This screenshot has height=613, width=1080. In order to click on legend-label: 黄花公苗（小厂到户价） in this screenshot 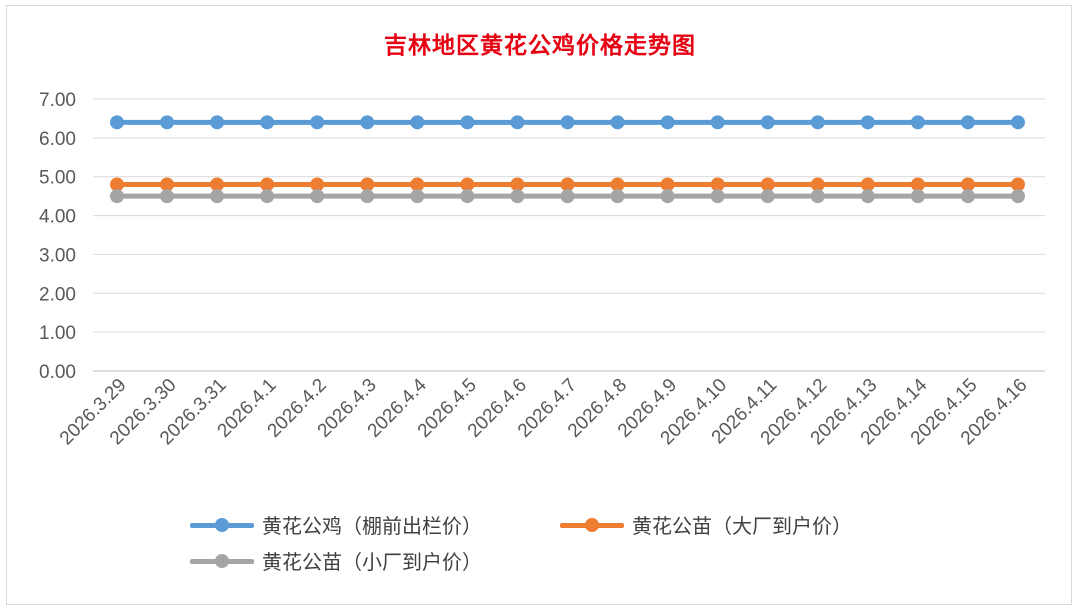, I will do `click(372, 562)`.